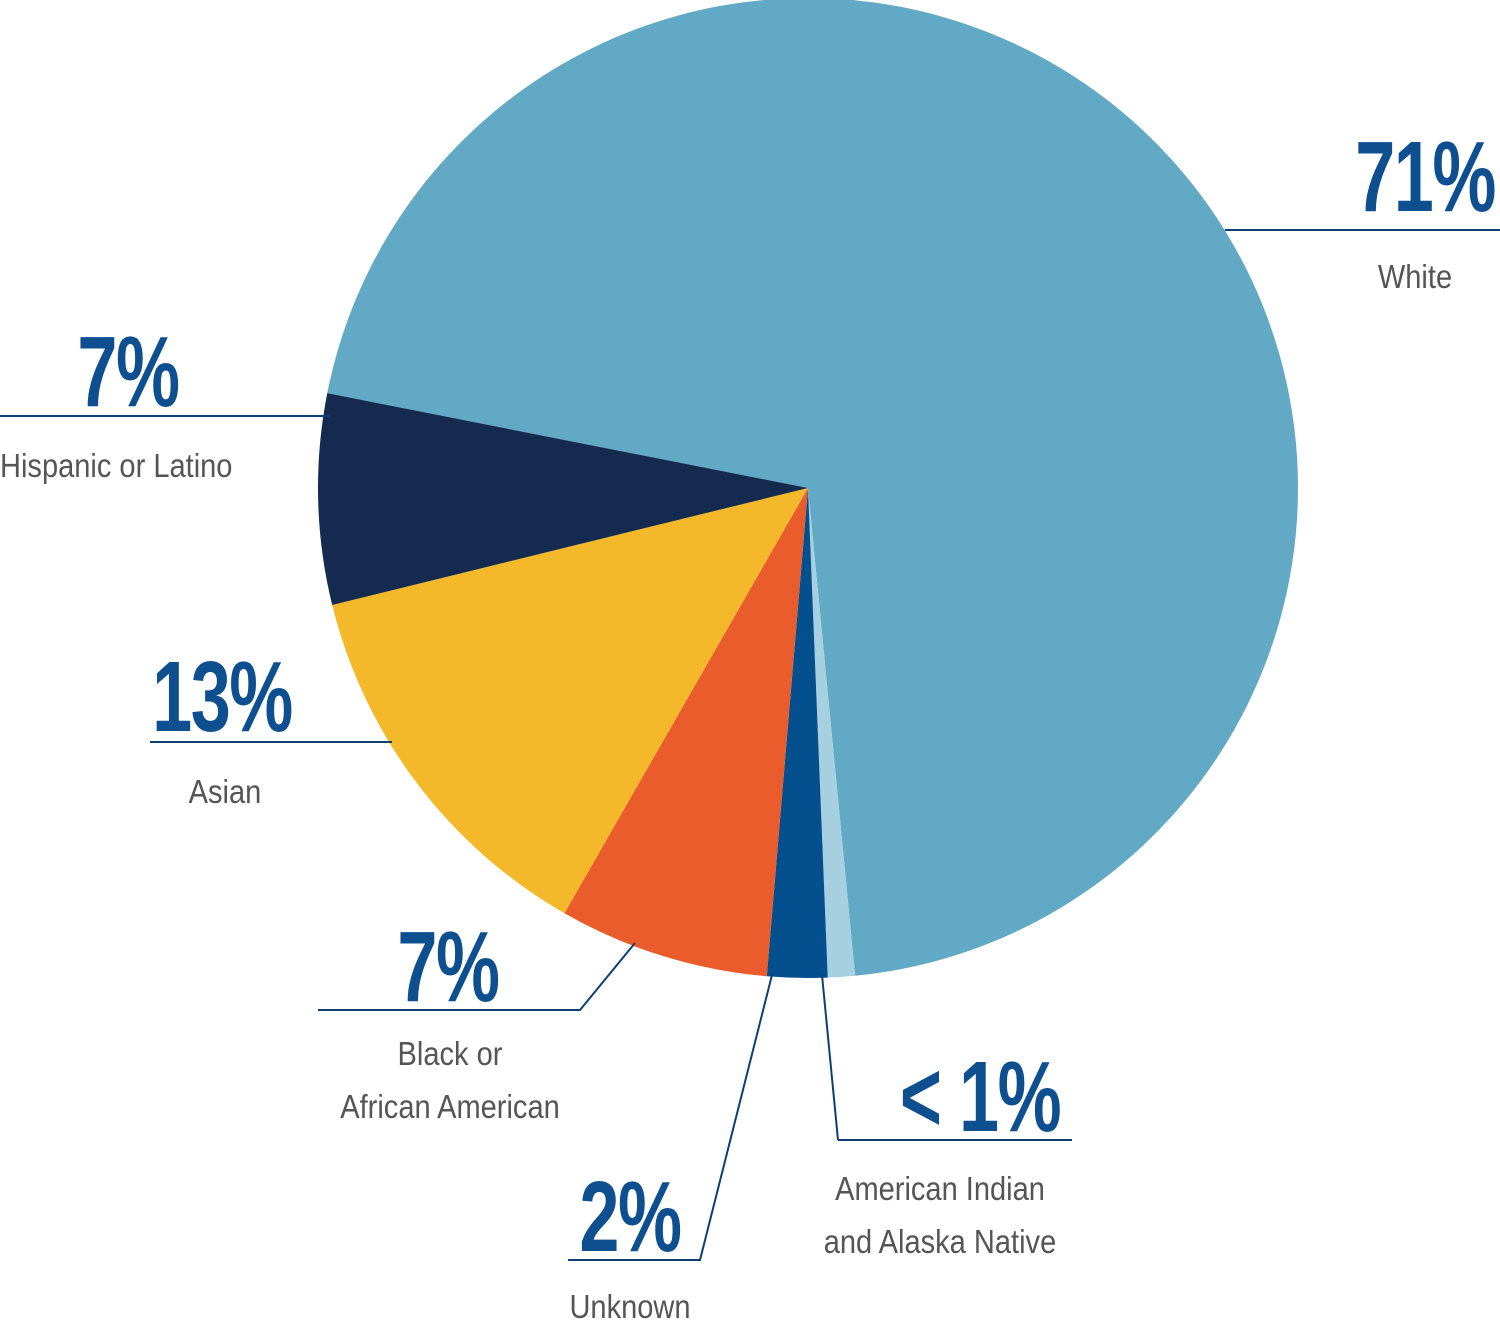 The image size is (1500, 1326). Describe the element at coordinates (225, 791) in the screenshot. I see `category-label: Asian` at that location.